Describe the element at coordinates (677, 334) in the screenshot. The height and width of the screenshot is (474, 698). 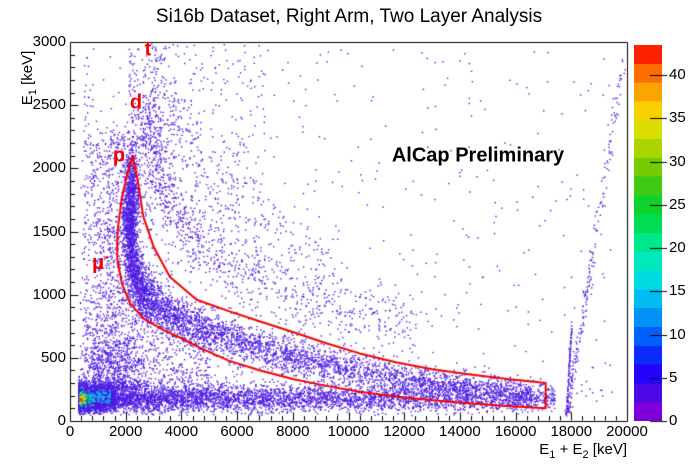
I see `colorbar-tick-label: 10` at that location.